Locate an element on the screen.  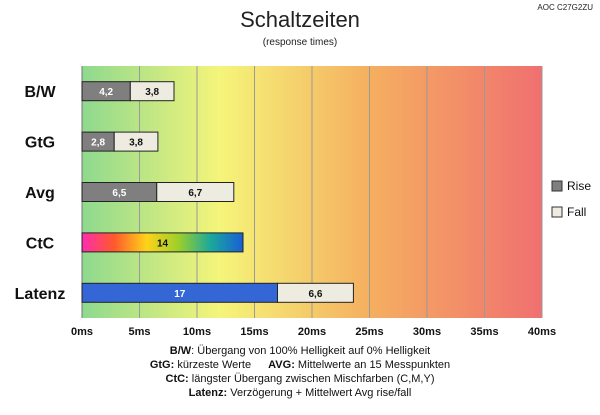
footnote-text: Mittelwerte an 15 Messpunkten is located at coordinates (372, 365).